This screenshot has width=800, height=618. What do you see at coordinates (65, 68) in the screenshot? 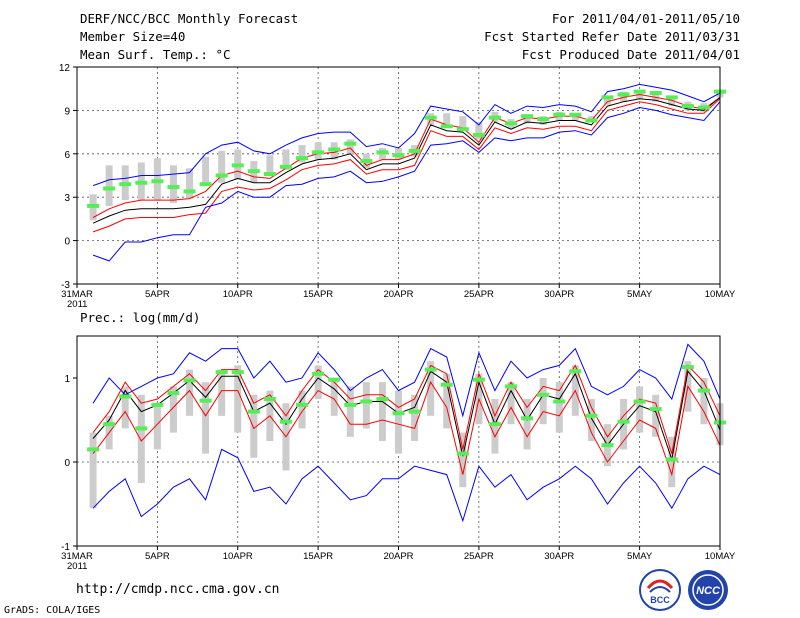
I see `y-tick-label: 12` at bounding box center [65, 68].